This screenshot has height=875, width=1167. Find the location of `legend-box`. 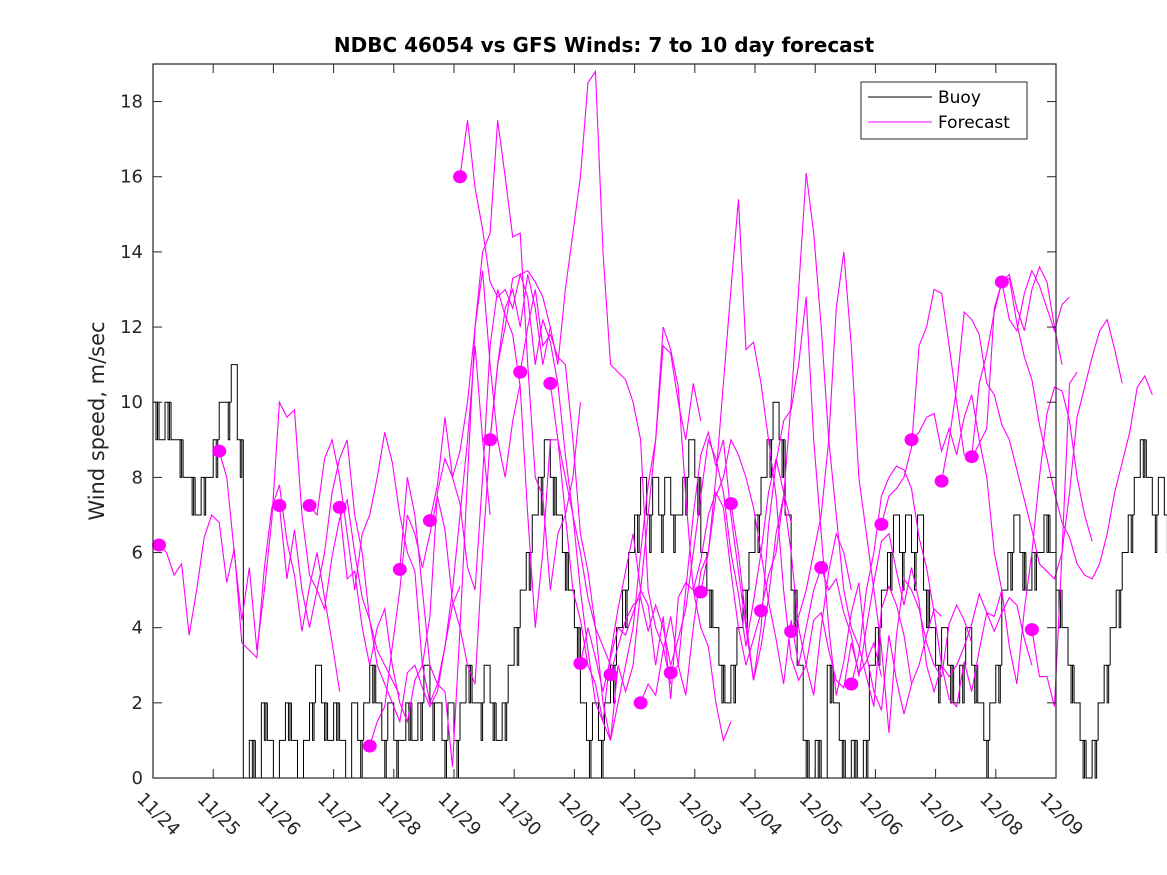

legend-box is located at coordinates (944, 110).